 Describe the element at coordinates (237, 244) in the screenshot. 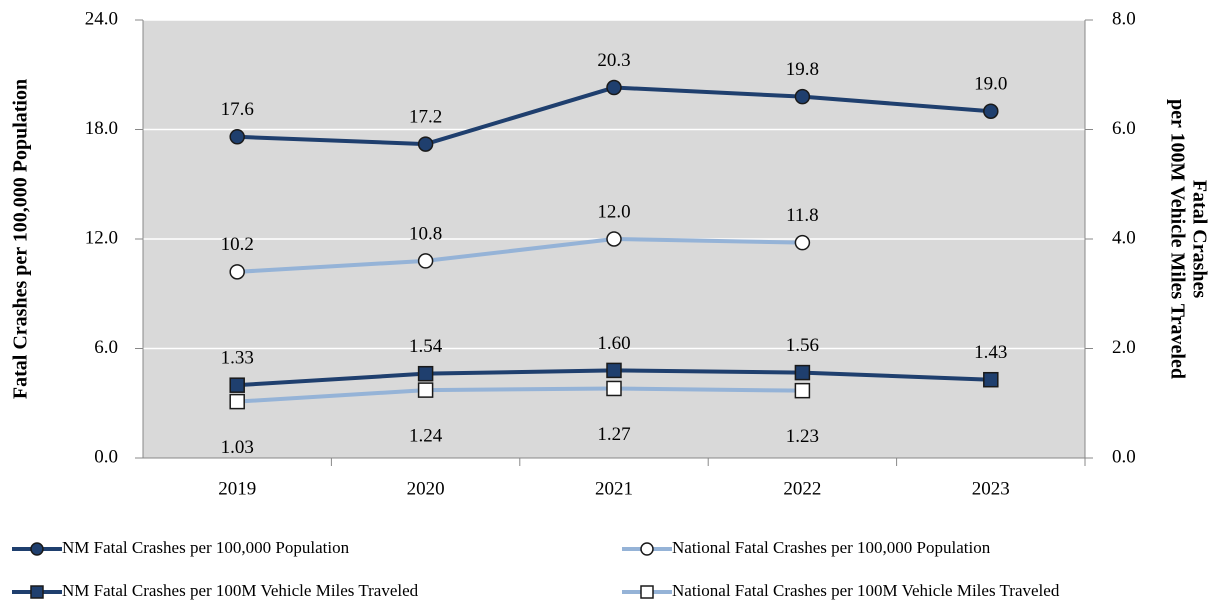

I see `data-label: 10.2` at that location.